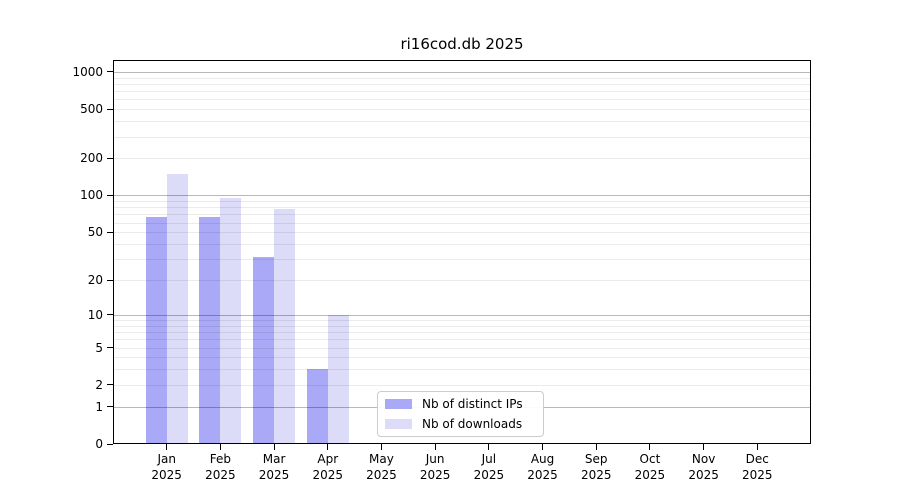 Image resolution: width=900 pixels, height=500 pixels. I want to click on x-tick-label-may: May 2025, so click(381, 467).